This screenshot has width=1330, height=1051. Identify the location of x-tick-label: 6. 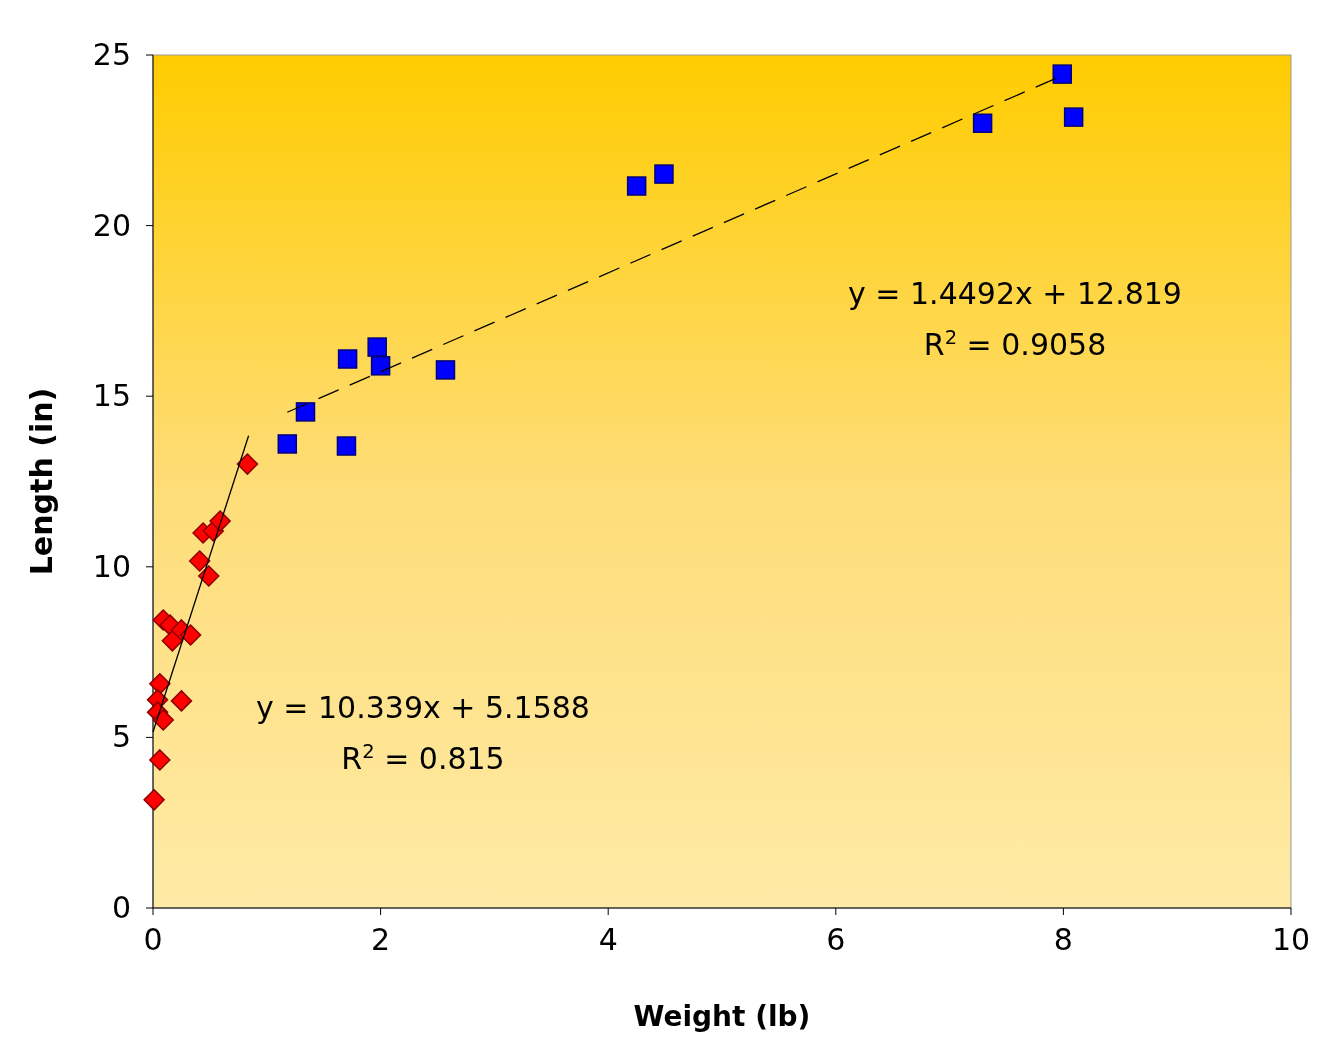
(836, 939).